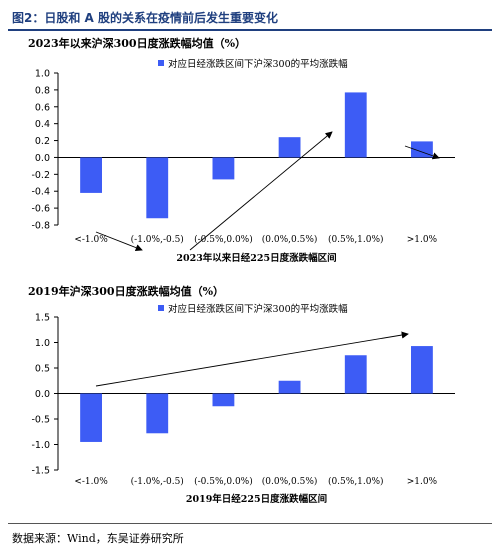  Describe the element at coordinates (256, 258) in the screenshot. I see `x-axis-label: 2023年以来日经225日度涨跌幅区间` at that location.